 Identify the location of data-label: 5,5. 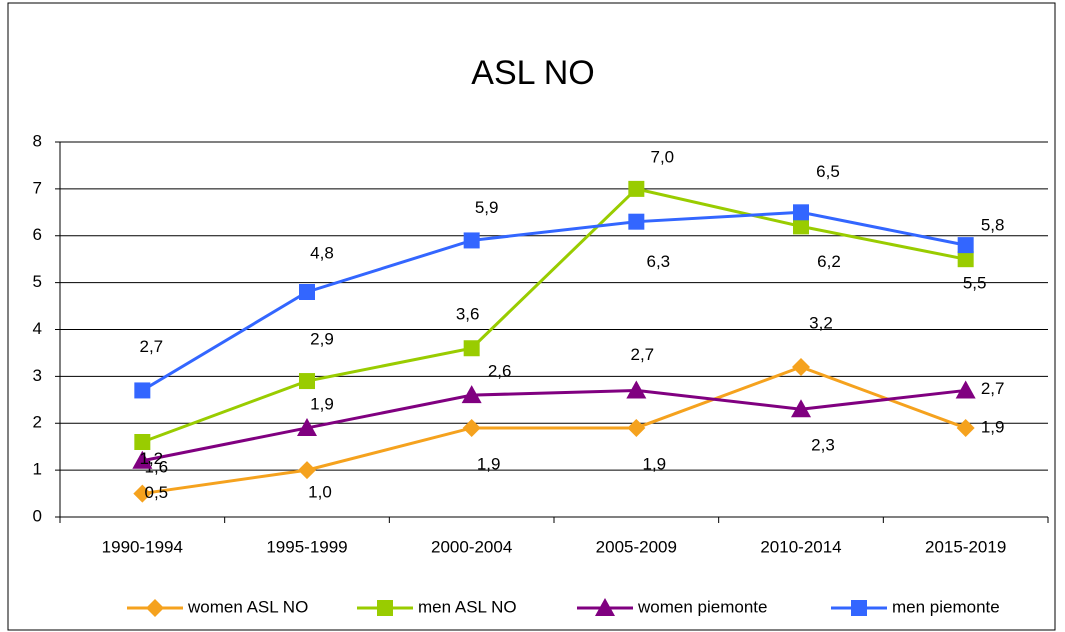
(975, 283).